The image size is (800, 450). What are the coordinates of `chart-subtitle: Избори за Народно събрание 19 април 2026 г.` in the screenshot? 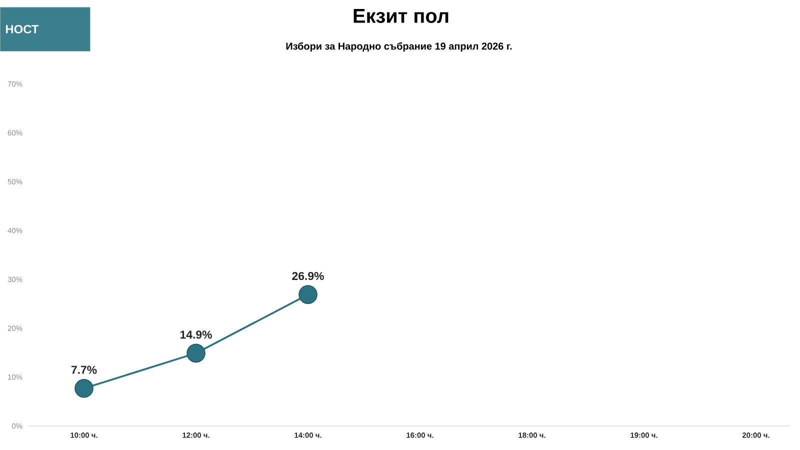 It's located at (399, 47).